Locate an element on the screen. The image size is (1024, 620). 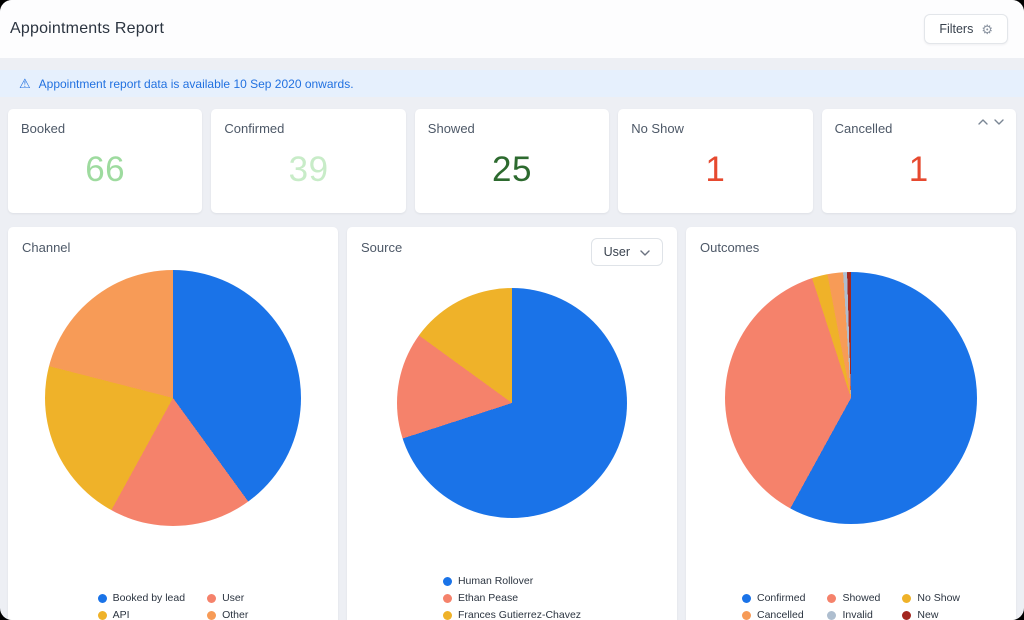
stat-label: Booked is located at coordinates (43, 128).